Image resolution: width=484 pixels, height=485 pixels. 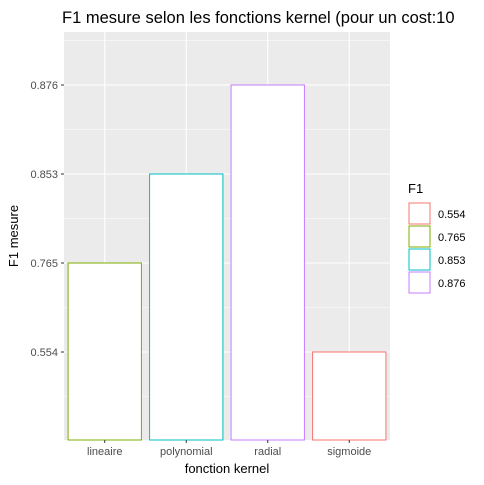 I want to click on bar-polynomial, so click(x=186, y=307).